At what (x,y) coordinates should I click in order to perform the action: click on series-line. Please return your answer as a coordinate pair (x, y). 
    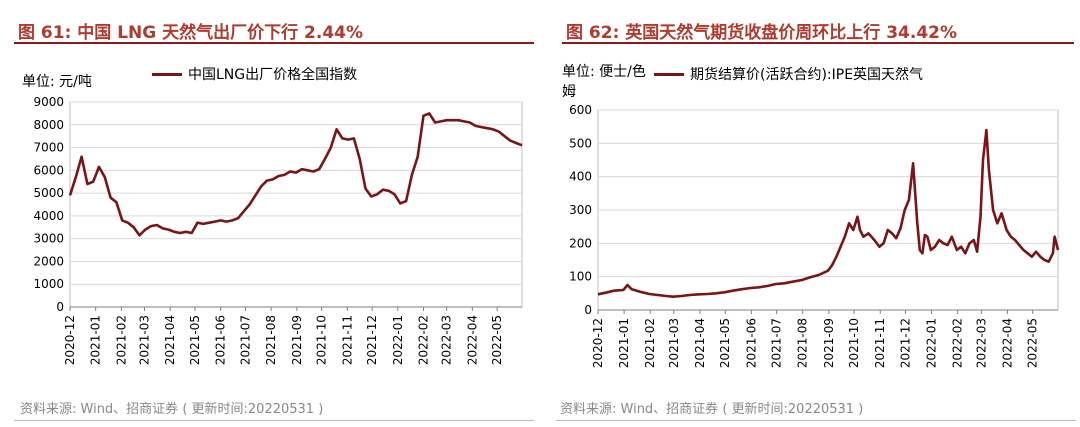
    Looking at the image, I should click on (295, 174).